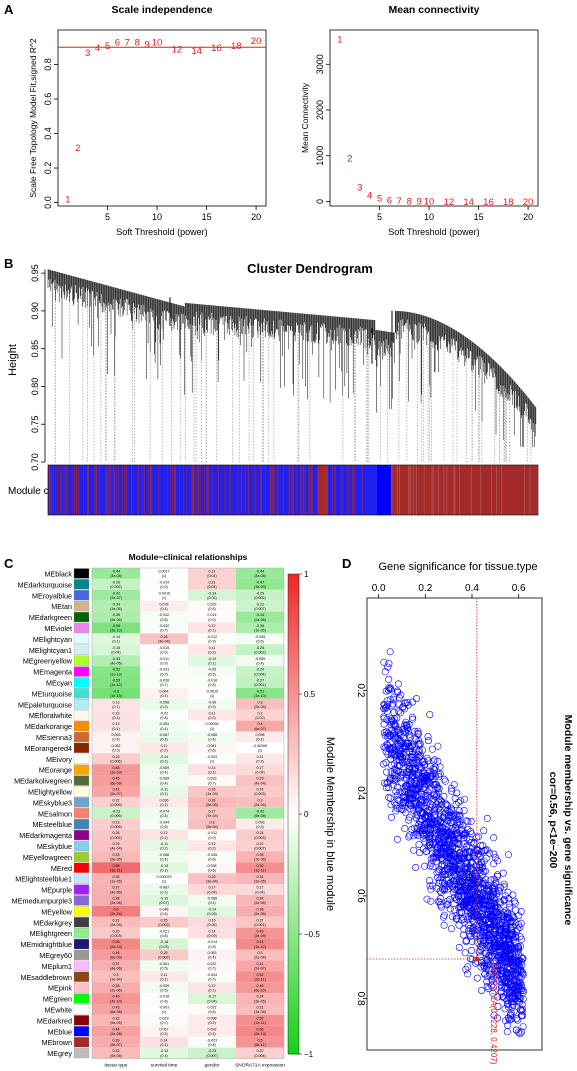 The image size is (577, 1071). What do you see at coordinates (260, 576) in the screenshot?
I see `cell-pvalue: (3e-08)` at bounding box center [260, 576].